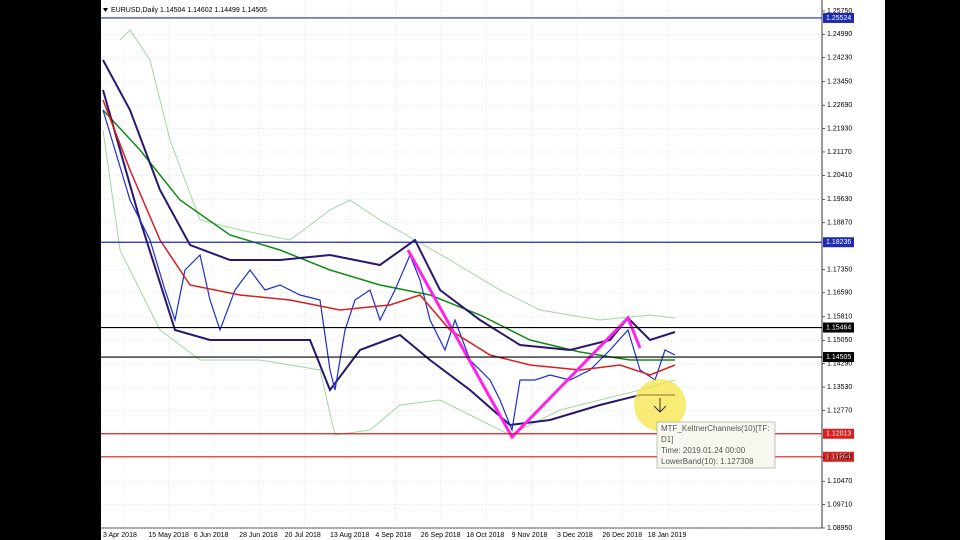  What do you see at coordinates (839, 175) in the screenshot?
I see `price-label: 1.20410` at bounding box center [839, 175].